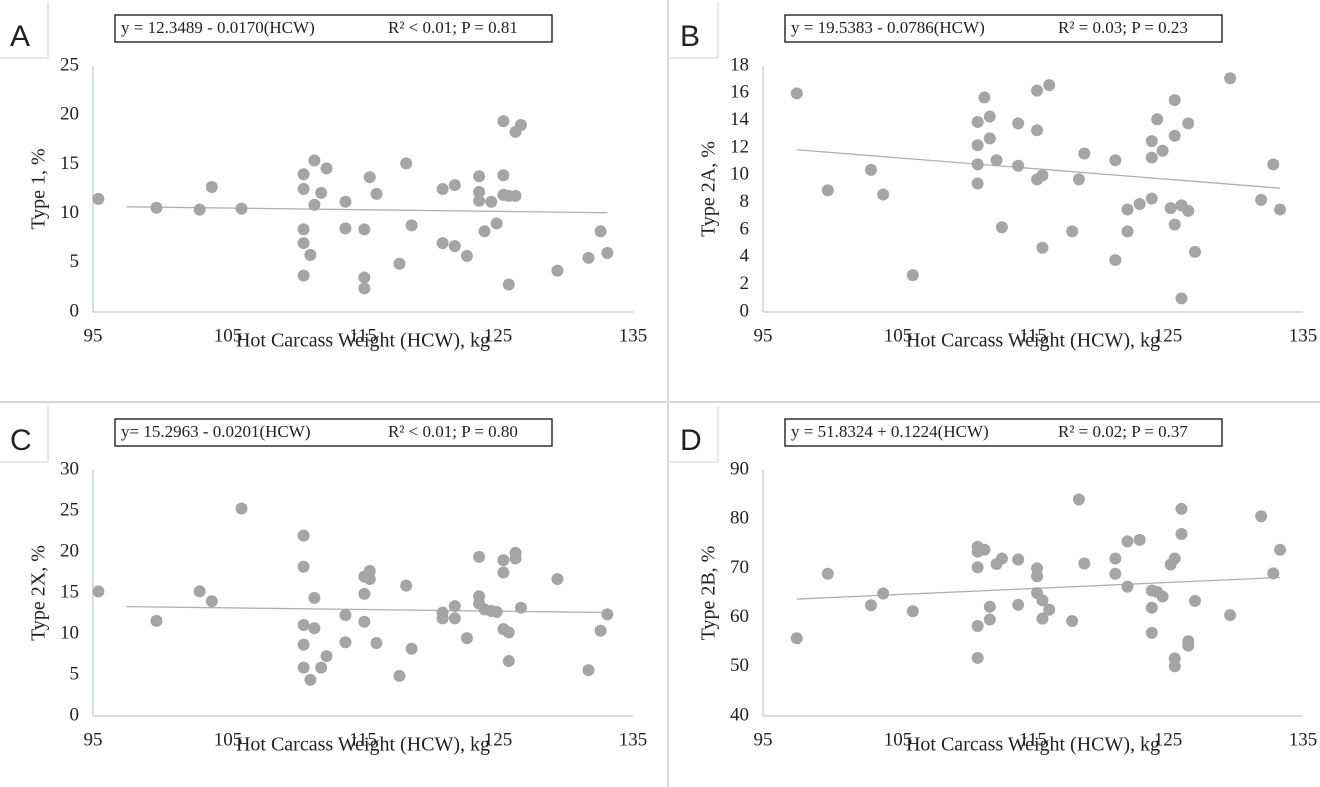  What do you see at coordinates (739, 174) in the screenshot?
I see `y-tick-label: 10` at bounding box center [739, 174].